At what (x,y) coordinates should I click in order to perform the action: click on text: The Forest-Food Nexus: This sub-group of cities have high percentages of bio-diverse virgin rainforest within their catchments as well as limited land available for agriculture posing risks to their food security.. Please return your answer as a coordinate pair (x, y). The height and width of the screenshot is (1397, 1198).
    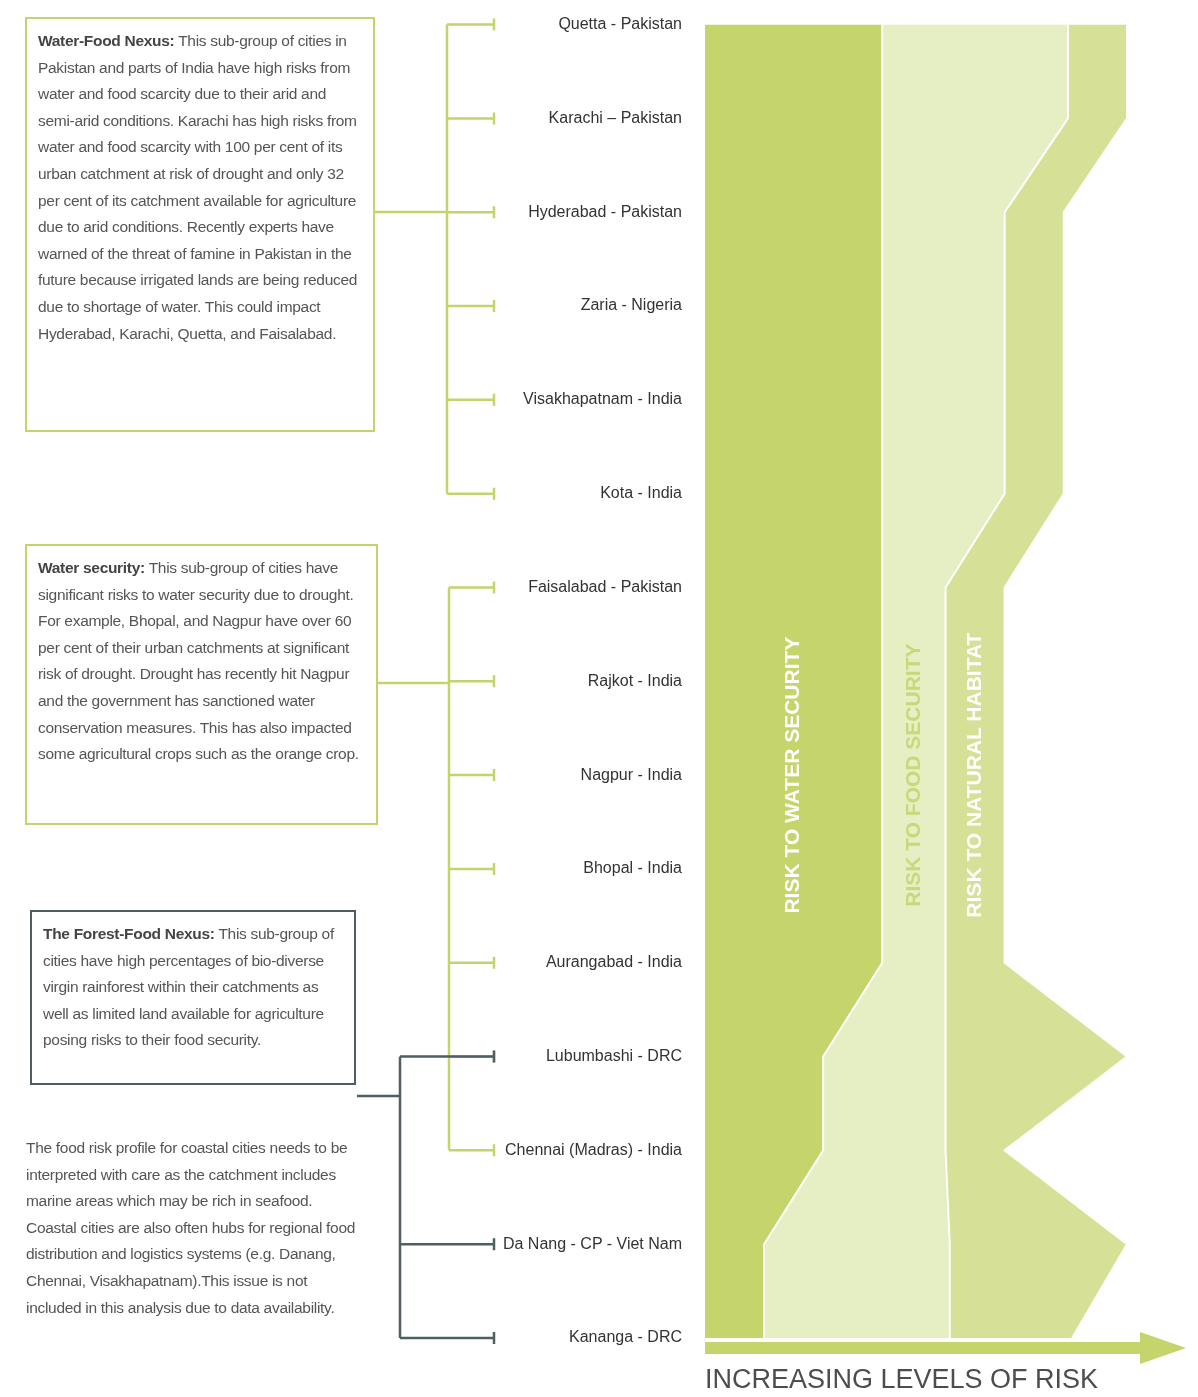
    Looking at the image, I should click on (193, 997).